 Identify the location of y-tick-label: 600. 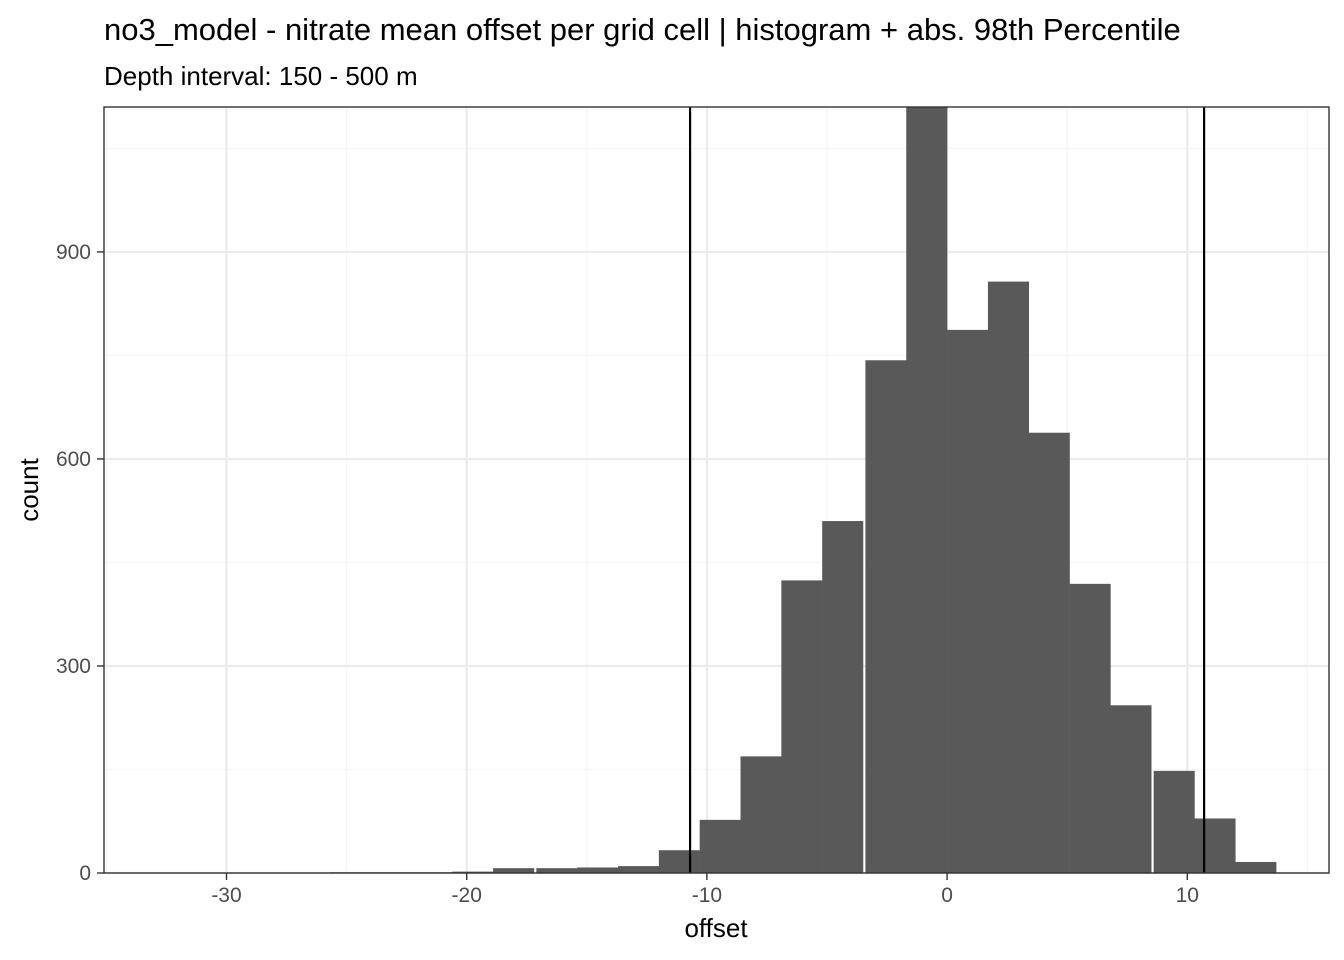
(73, 459).